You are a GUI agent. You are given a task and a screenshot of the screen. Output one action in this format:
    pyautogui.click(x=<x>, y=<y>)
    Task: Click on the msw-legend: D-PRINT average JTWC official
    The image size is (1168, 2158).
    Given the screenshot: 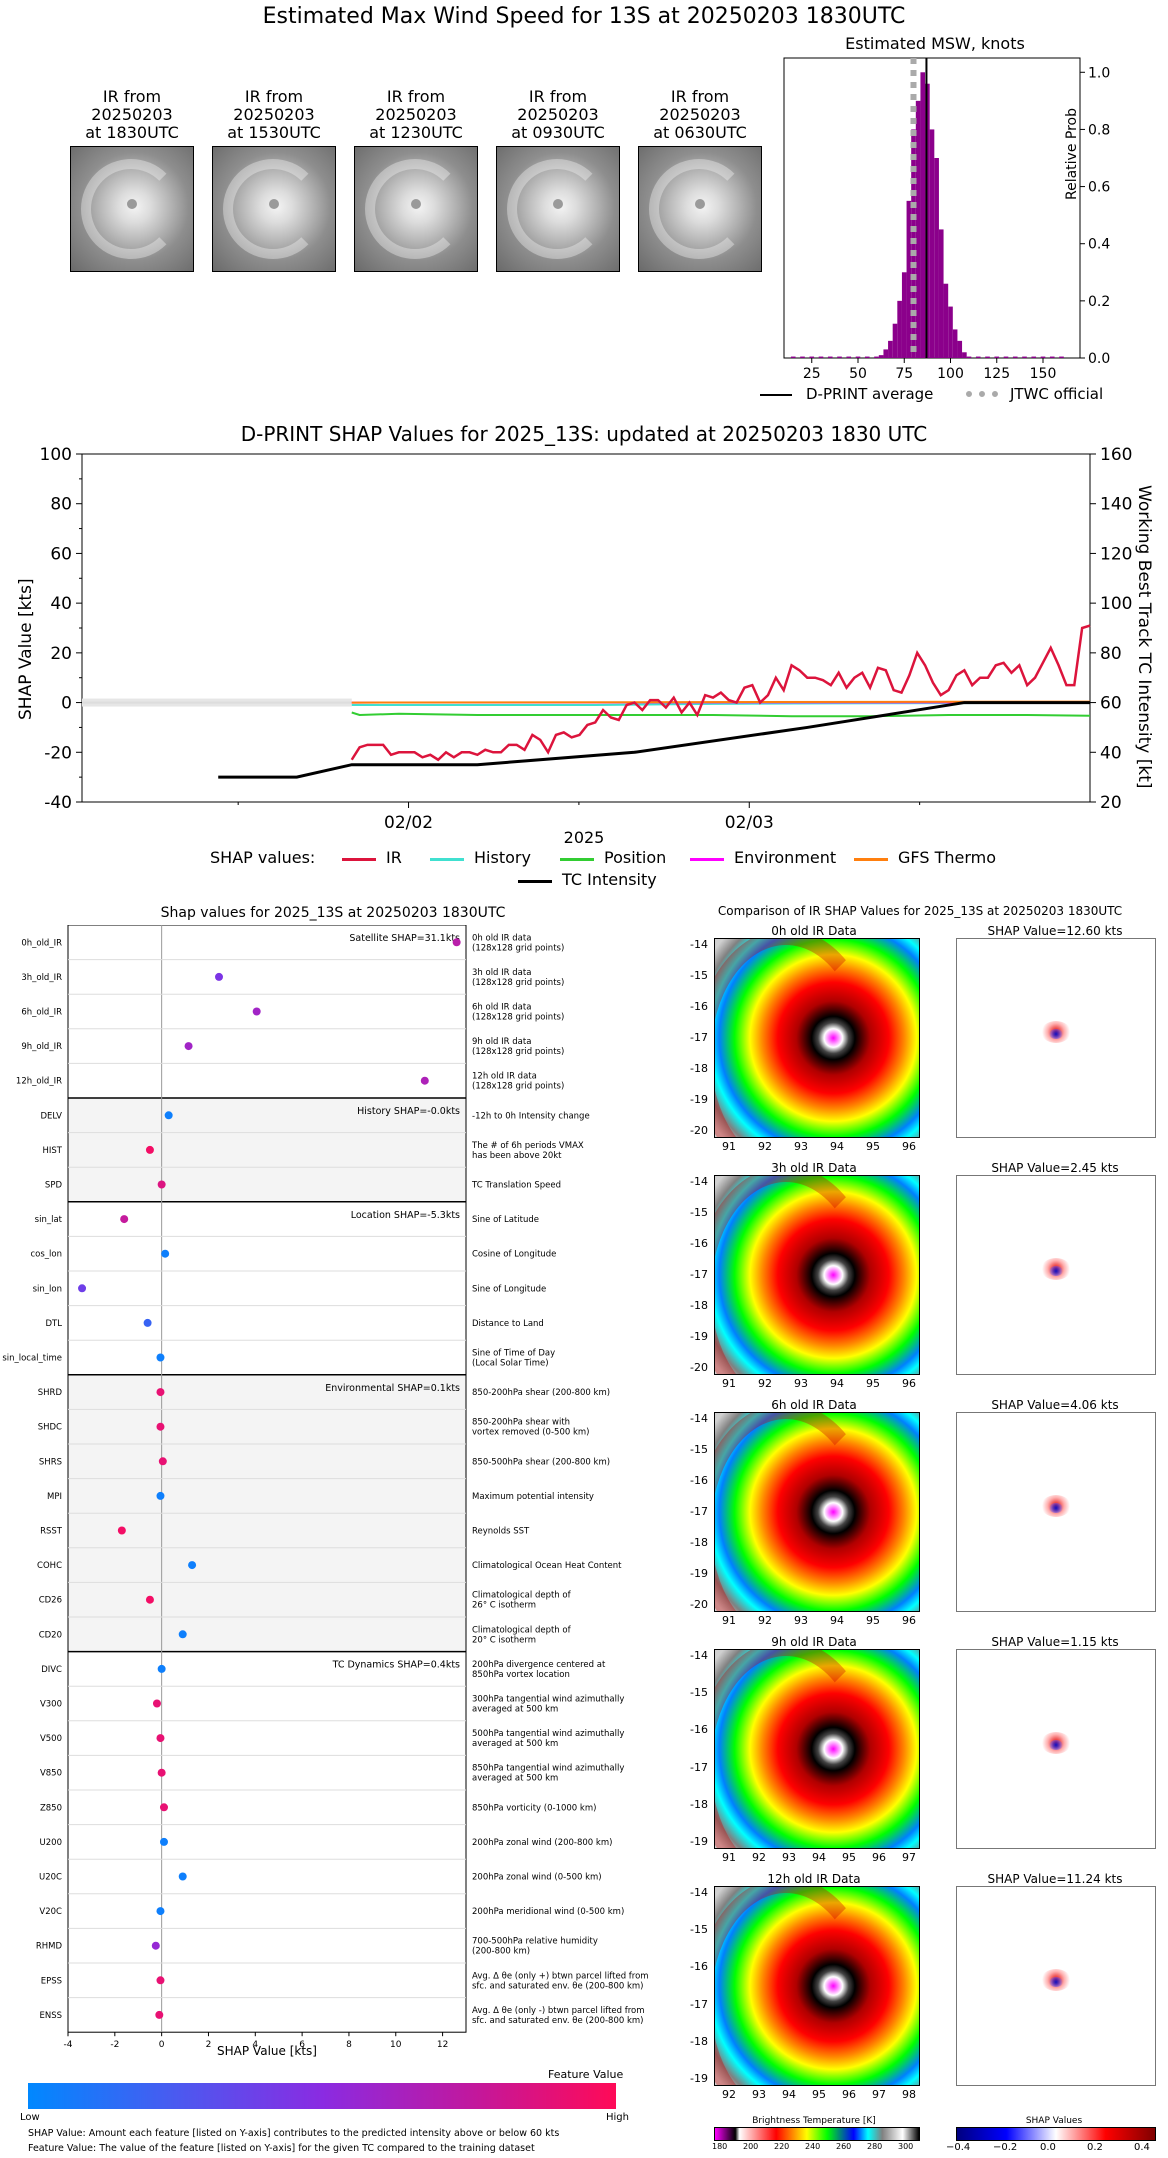 What is the action you would take?
    pyautogui.click(x=960, y=396)
    